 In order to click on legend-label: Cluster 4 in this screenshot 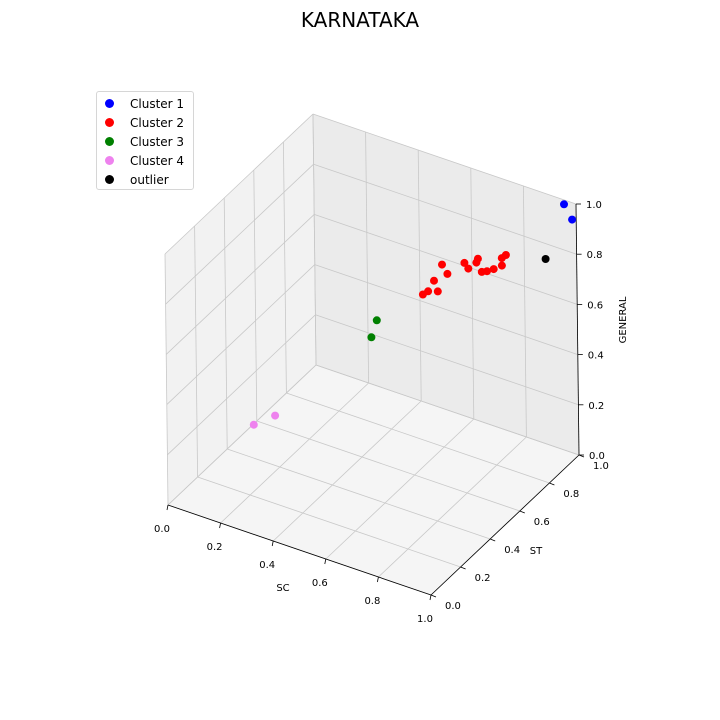, I will do `click(157, 160)`.